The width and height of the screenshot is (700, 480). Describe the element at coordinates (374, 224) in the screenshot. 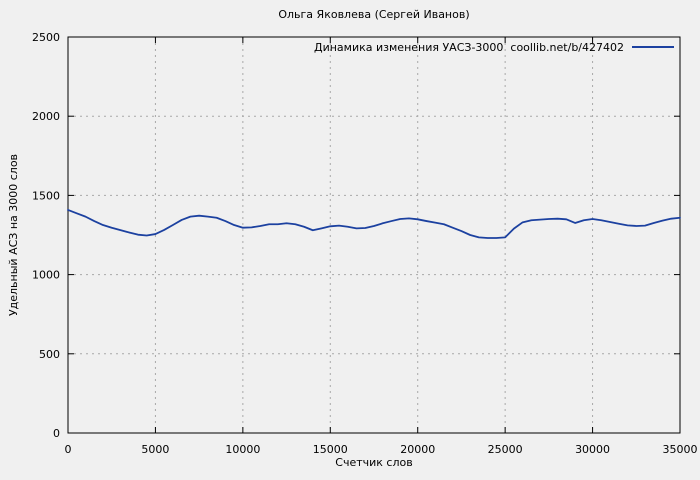

I see `series-line` at that location.